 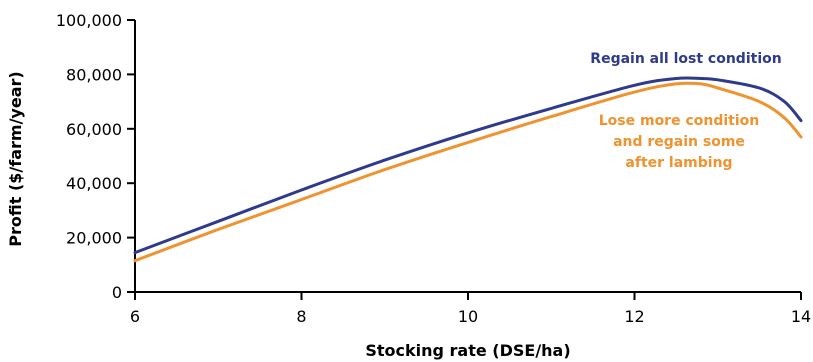 What do you see at coordinates (679, 121) in the screenshot?
I see `series-label-line: Lose more condition` at bounding box center [679, 121].